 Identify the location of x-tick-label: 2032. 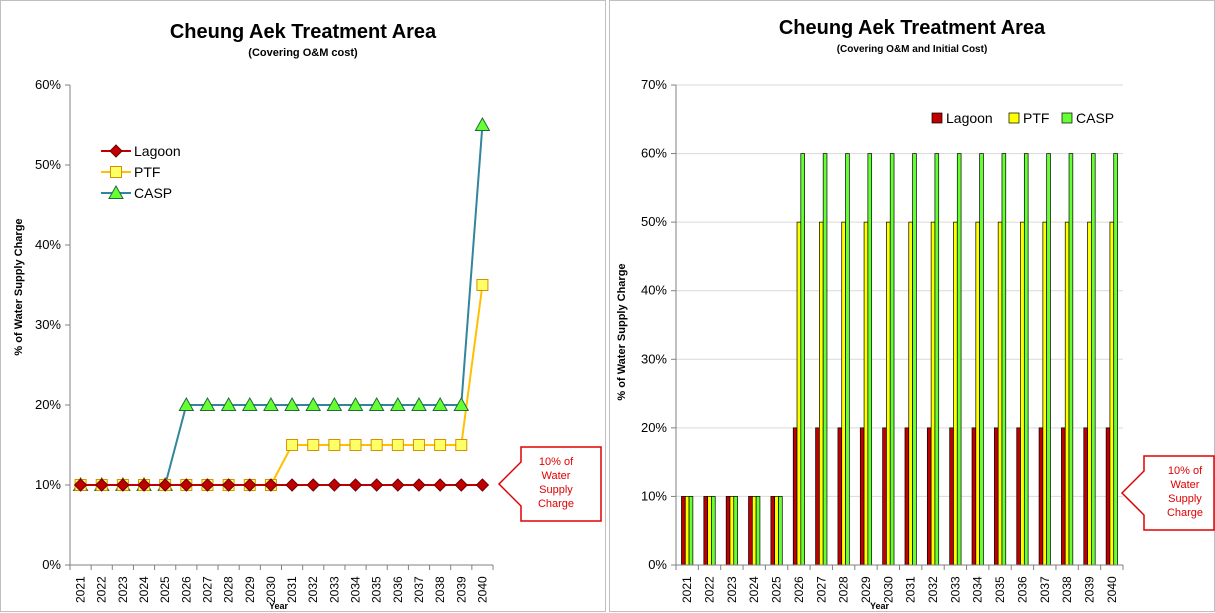
(313, 589).